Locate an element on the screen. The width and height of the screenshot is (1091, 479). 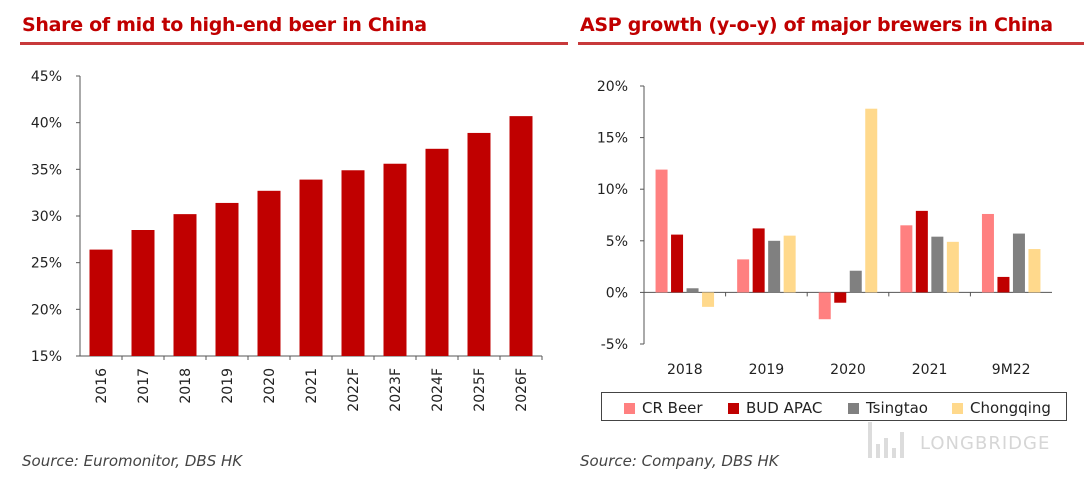
right-bar-cr-beer-2019 is located at coordinates (743, 276).